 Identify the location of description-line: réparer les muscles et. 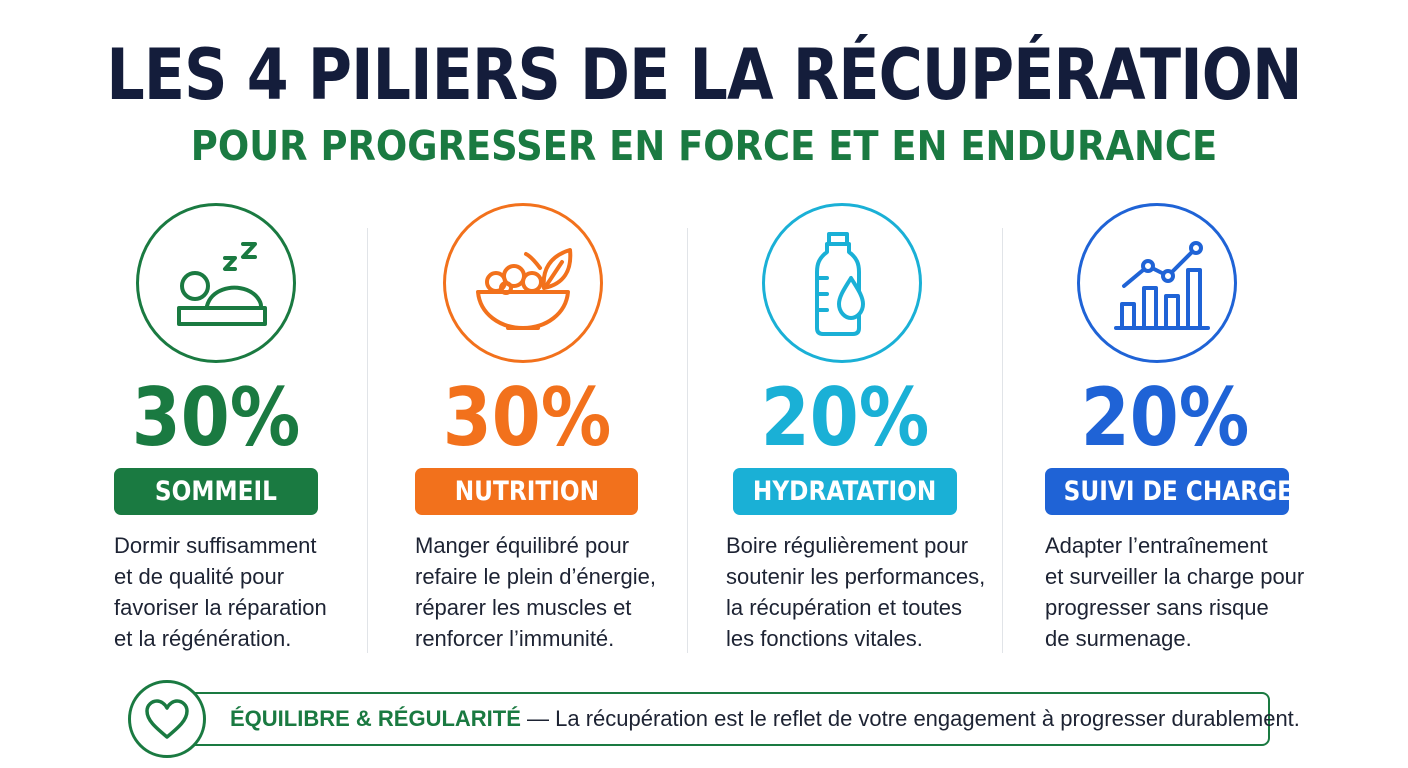
(523, 607).